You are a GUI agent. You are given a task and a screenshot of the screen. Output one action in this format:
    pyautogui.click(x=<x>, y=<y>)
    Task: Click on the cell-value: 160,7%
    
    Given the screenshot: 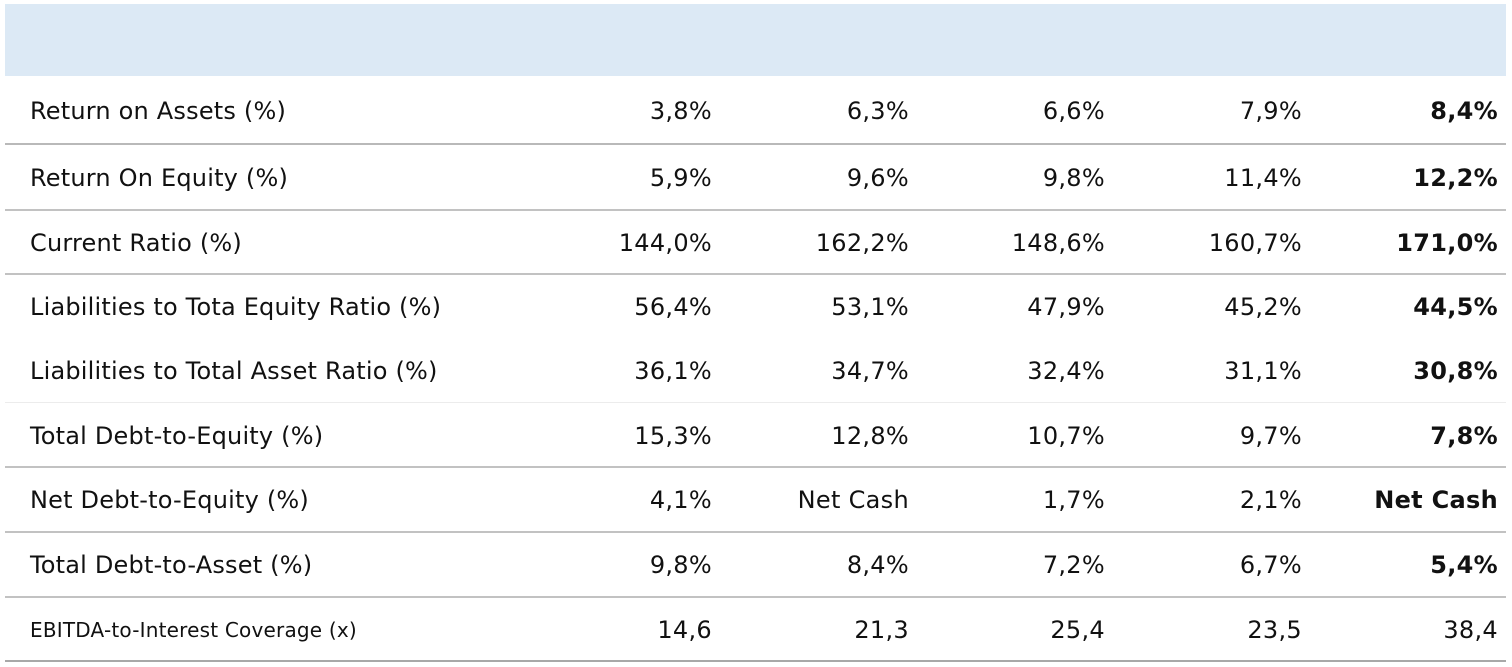 What is the action you would take?
    pyautogui.click(x=1255, y=242)
    